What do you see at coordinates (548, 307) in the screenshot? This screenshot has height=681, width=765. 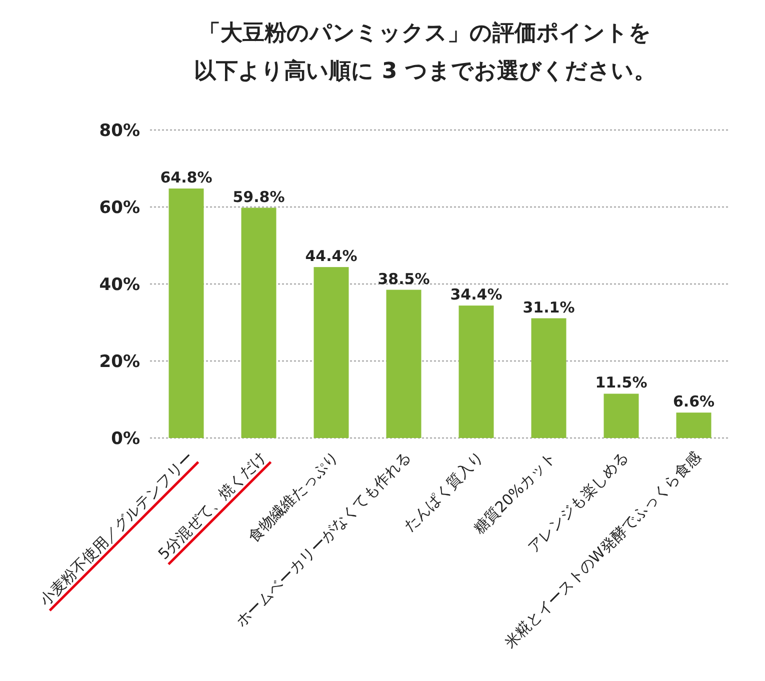 I see `data-label: 31.1%` at bounding box center [548, 307].